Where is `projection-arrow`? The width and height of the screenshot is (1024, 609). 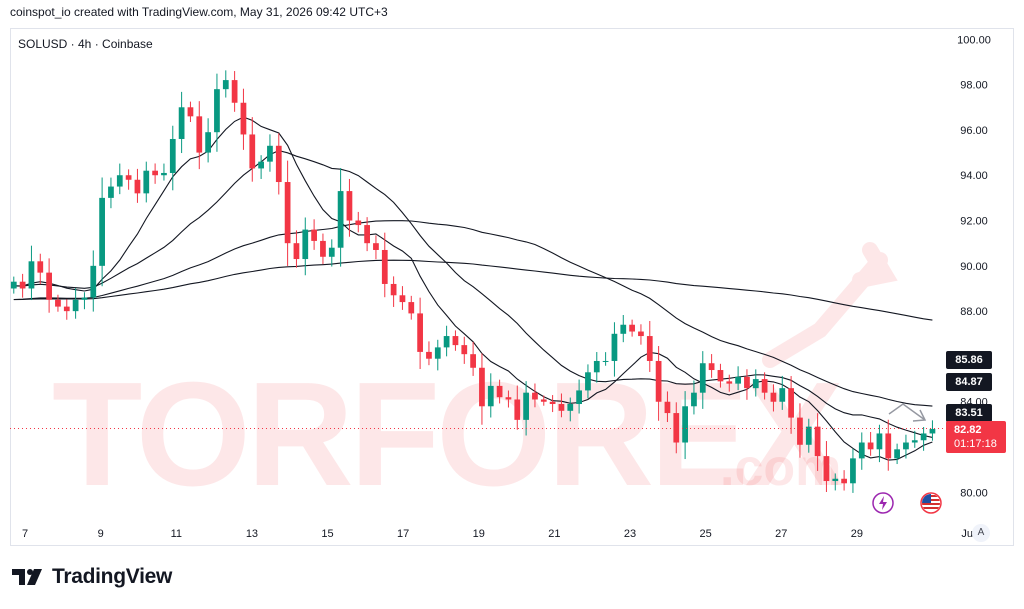 projection-arrow is located at coordinates (907, 412).